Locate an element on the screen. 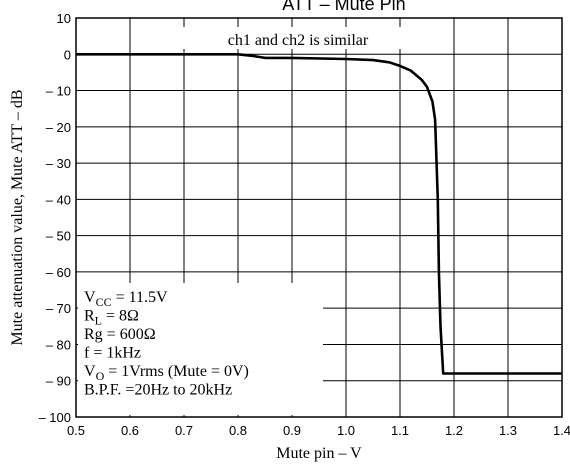  y-tick-label: 0 is located at coordinates (67, 54).